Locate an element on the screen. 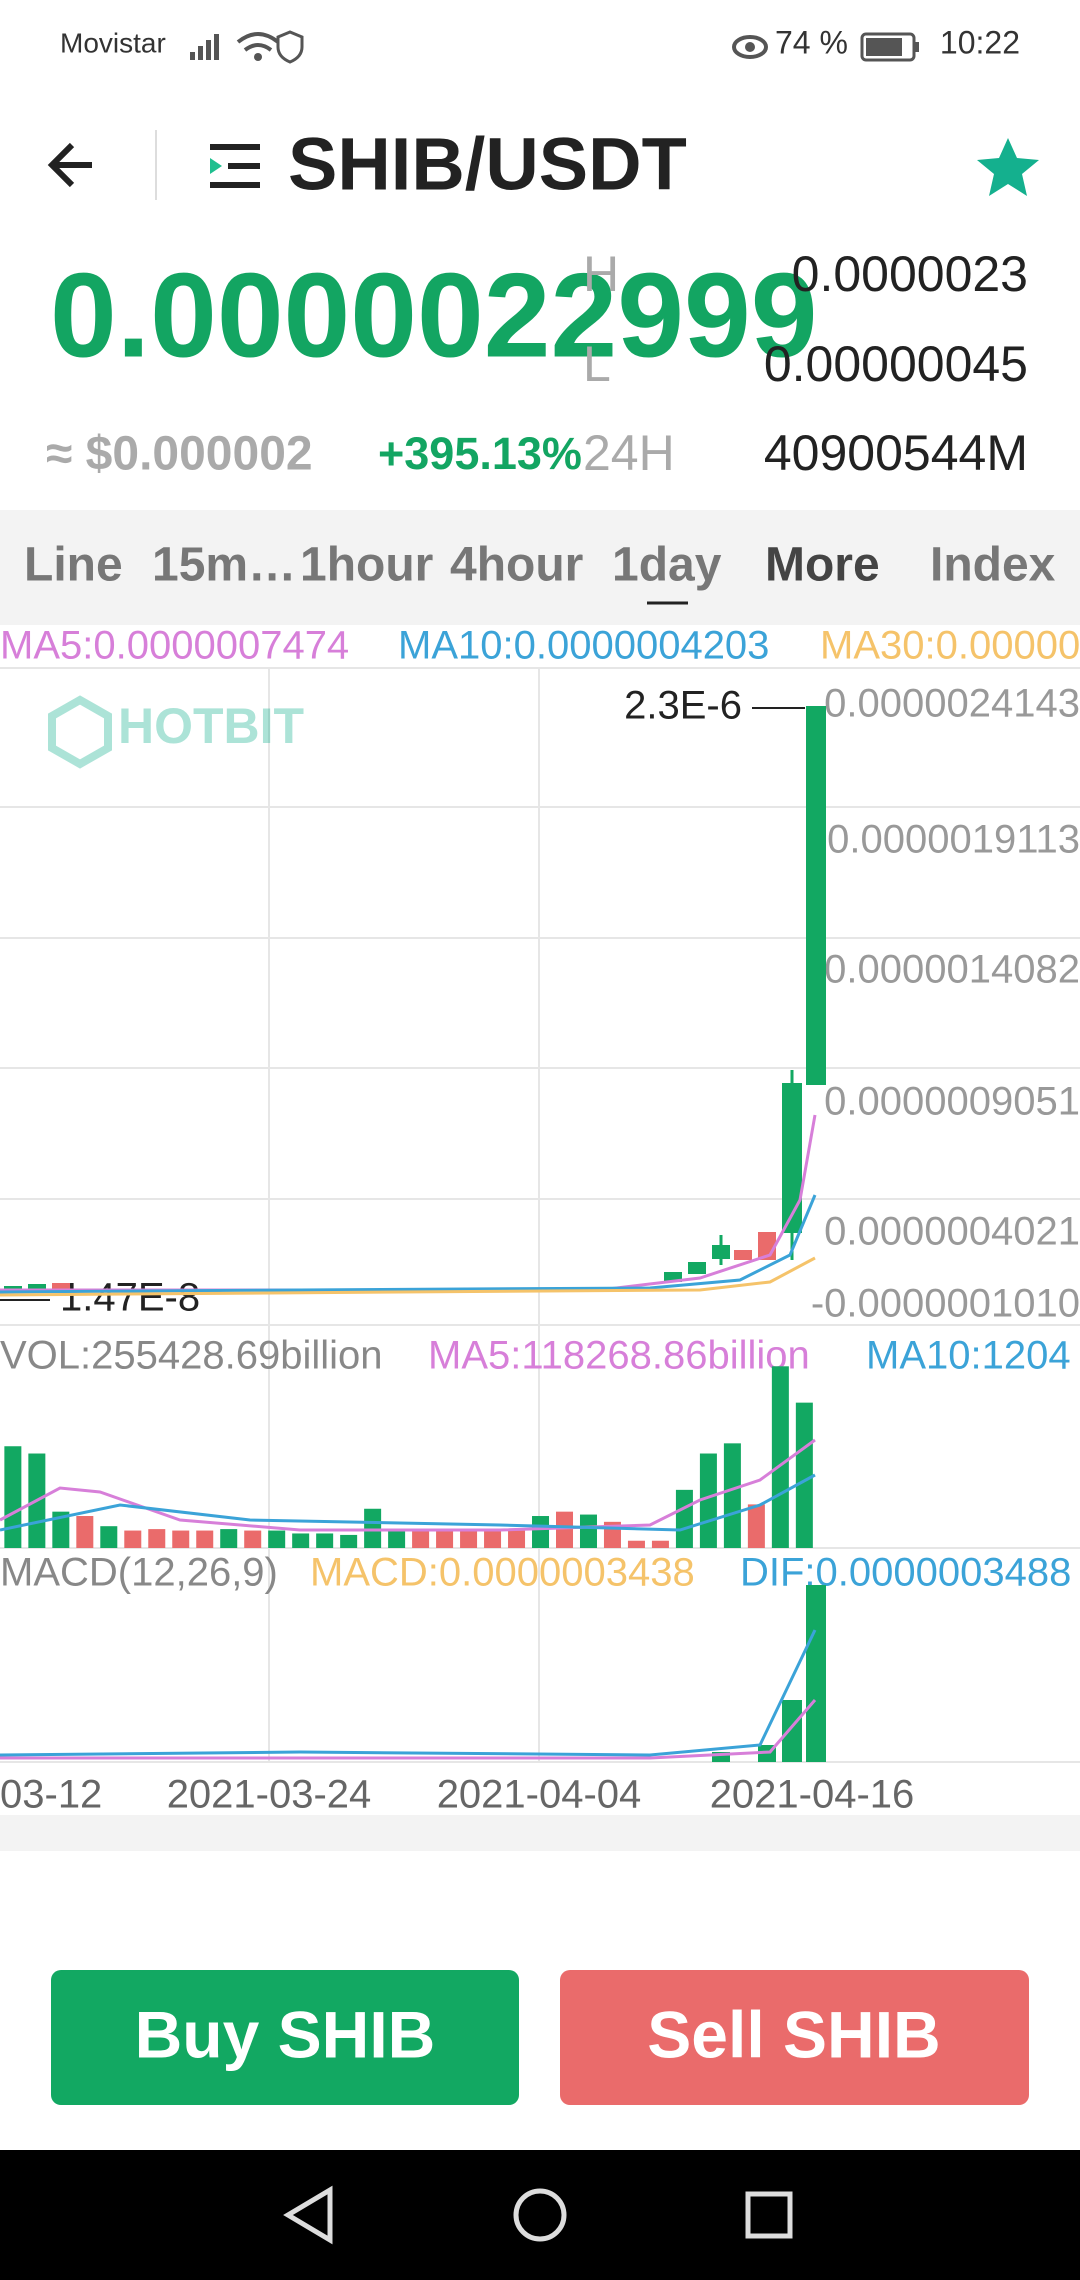 The image size is (1080, 2280). buy-button-label: Buy SHIB is located at coordinates (285, 2034).